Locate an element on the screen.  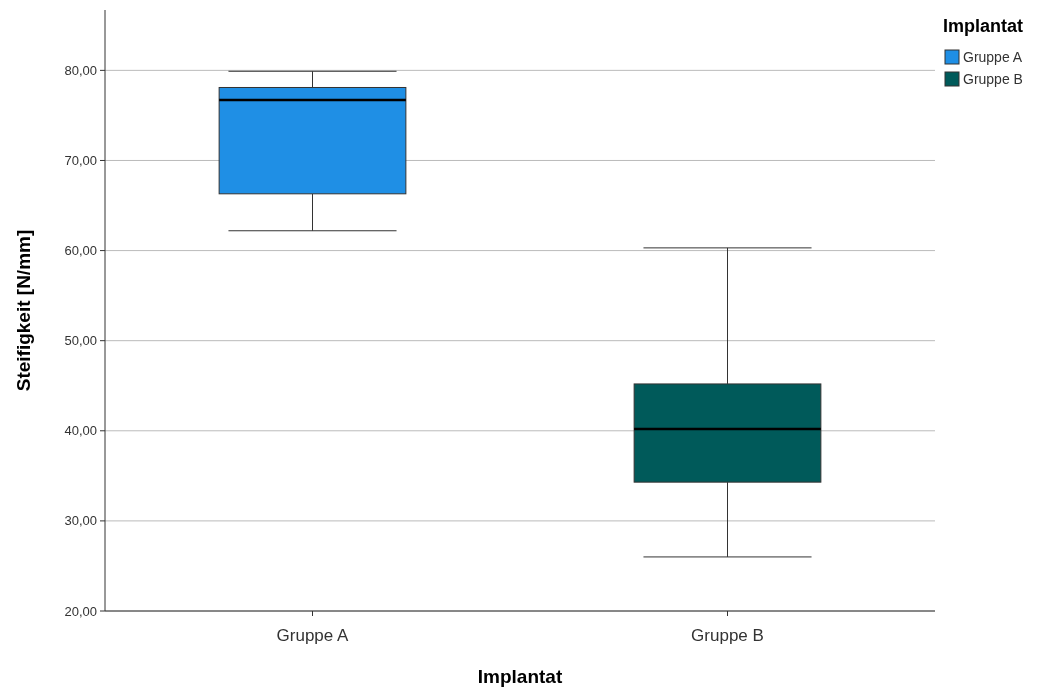
y-tick-label: 60,00 is located at coordinates (80, 251).